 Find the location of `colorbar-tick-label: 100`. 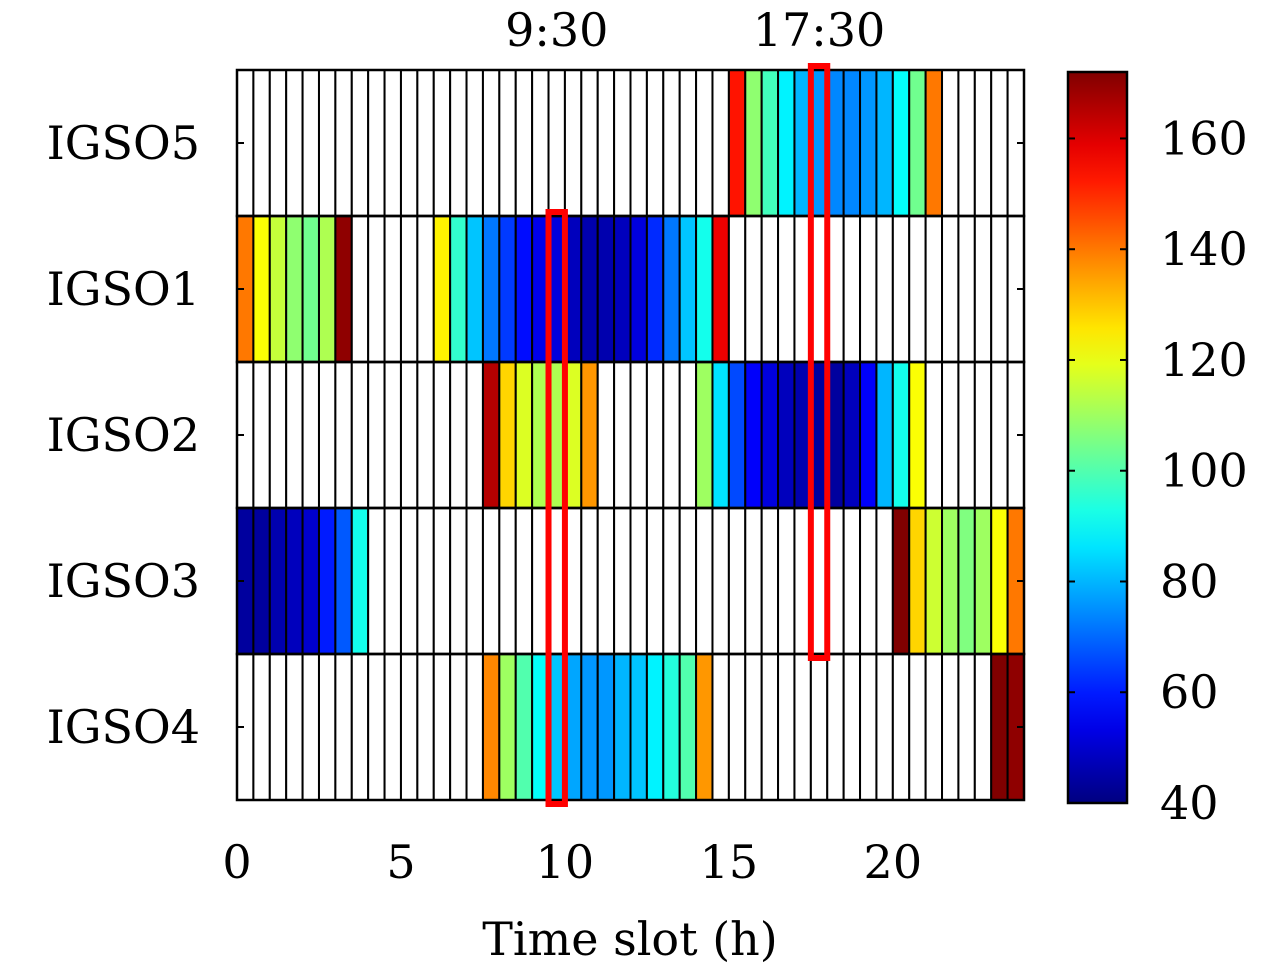

colorbar-tick-label: 100 is located at coordinates (1204, 471).